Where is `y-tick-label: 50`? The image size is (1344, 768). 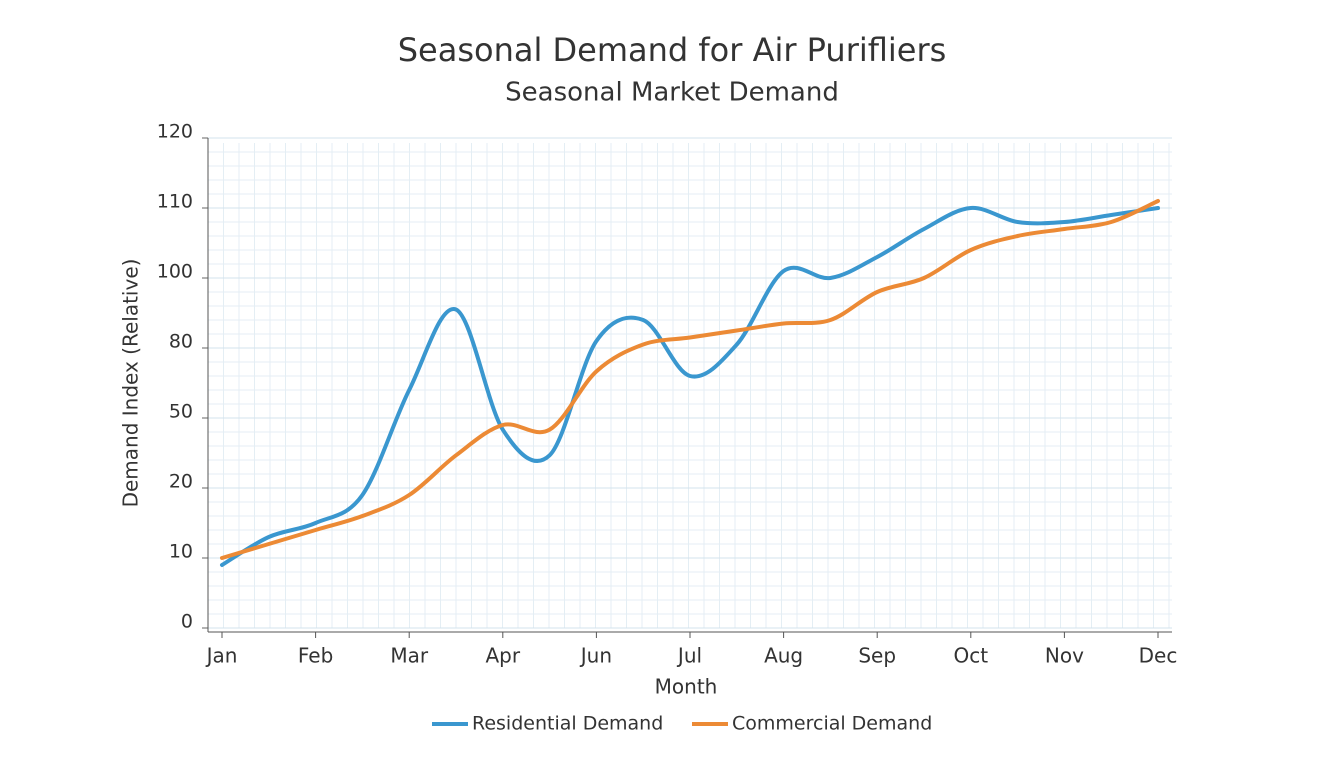
y-tick-label: 50 is located at coordinates (181, 412).